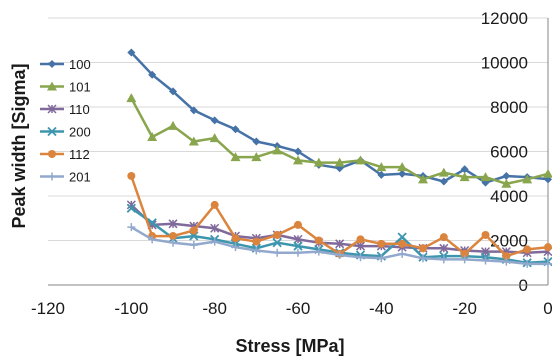 Image resolution: width=552 pixels, height=358 pixels. Describe the element at coordinates (509, 241) in the screenshot. I see `y-tick-label: 2000` at that location.